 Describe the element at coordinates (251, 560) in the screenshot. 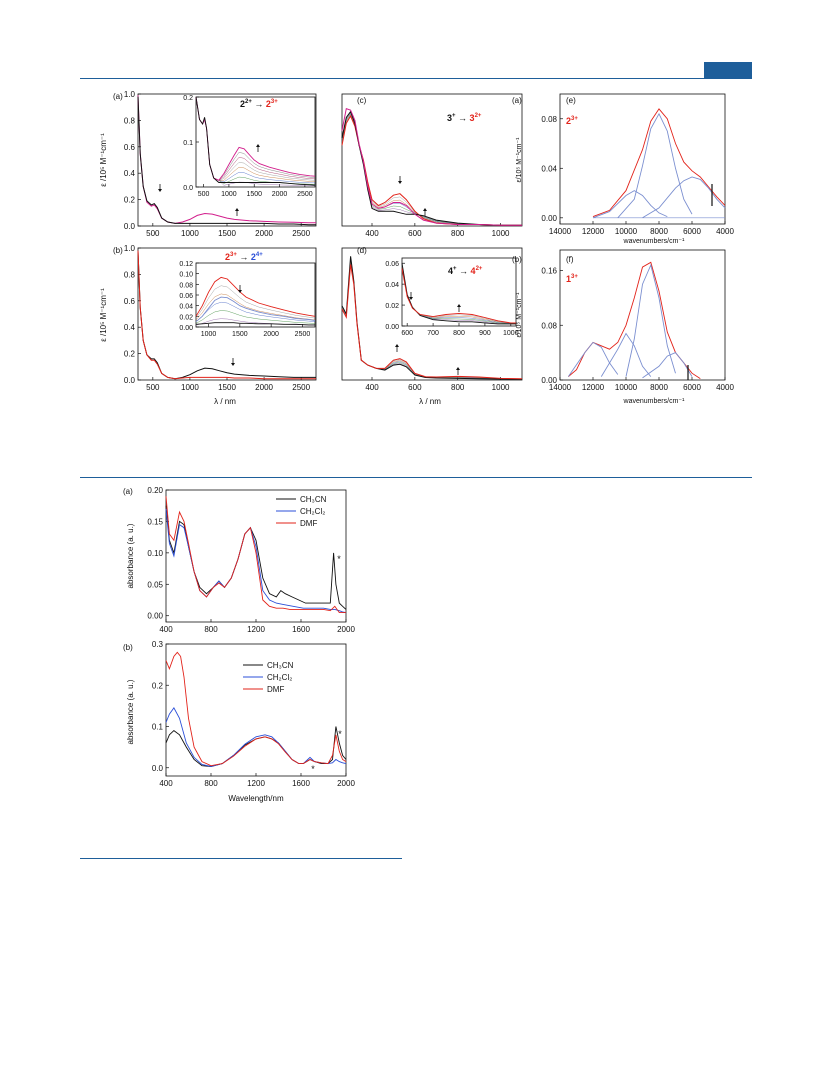

I see `fig2-panel-a-axes: 400 800 1200 1600 2000 0.00 0.05 0.10 0.15 0.20` at that location.